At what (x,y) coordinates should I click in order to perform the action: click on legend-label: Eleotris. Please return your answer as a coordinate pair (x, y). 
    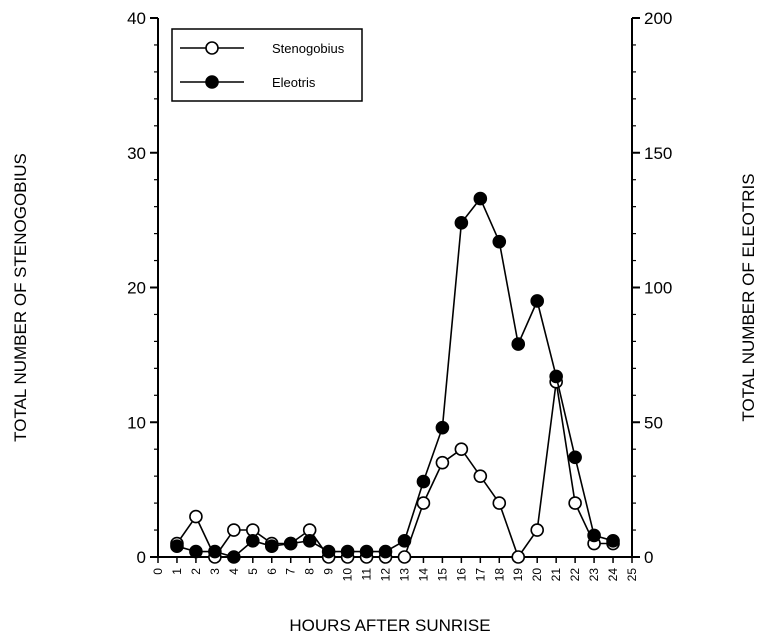
    Looking at the image, I should click on (294, 82).